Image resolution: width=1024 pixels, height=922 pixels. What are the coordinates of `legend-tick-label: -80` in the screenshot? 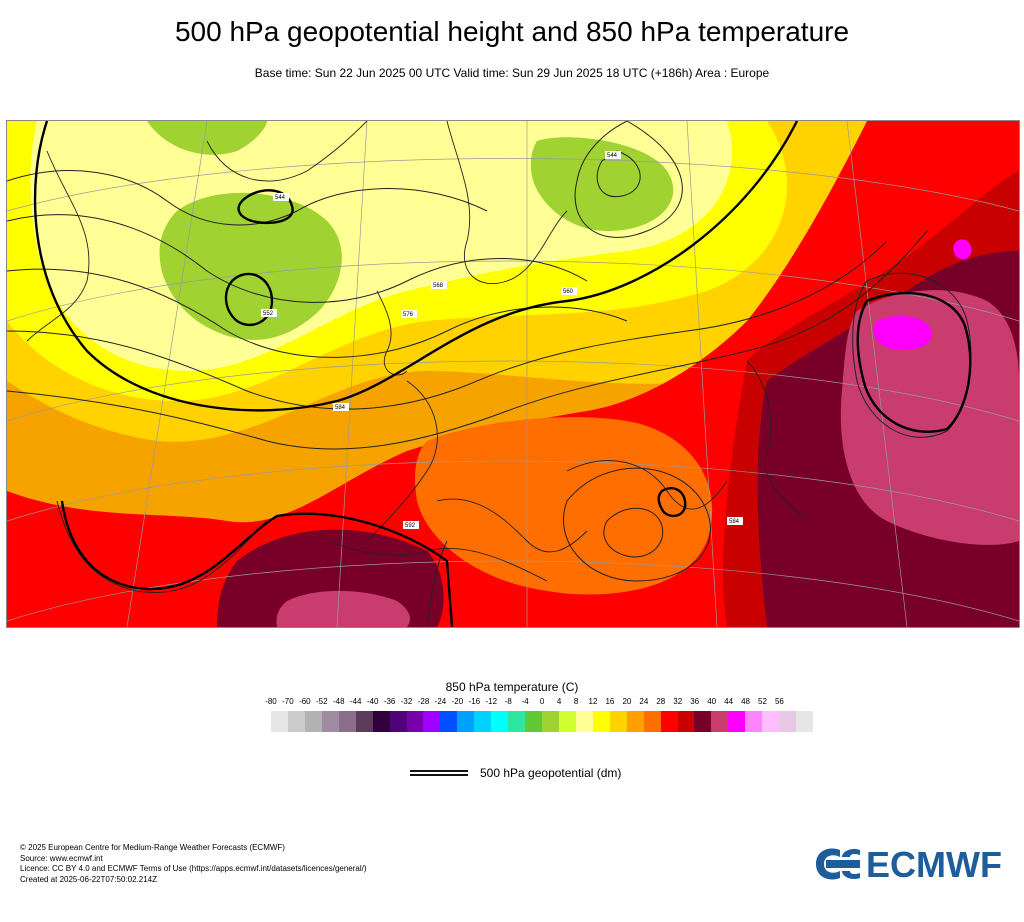 It's located at (271, 701).